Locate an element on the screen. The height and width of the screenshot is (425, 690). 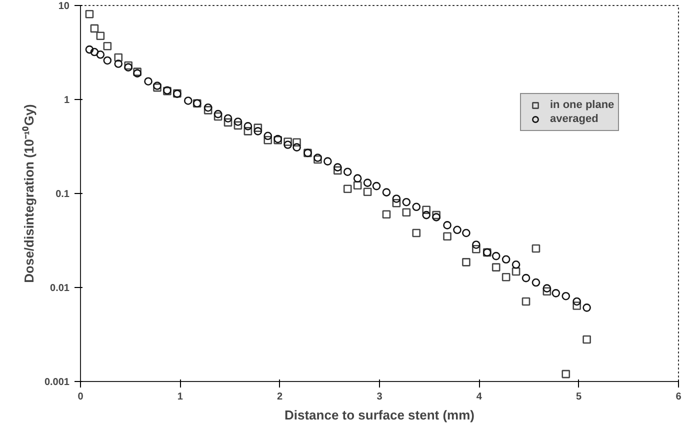
y-tick-label: 0.1 is located at coordinates (63, 194).